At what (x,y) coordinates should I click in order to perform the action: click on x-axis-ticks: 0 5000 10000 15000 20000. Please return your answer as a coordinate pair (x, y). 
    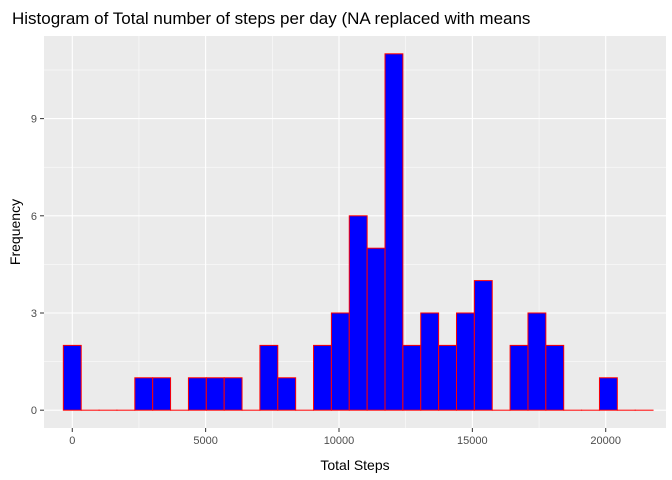
    Looking at the image, I should click on (345, 437).